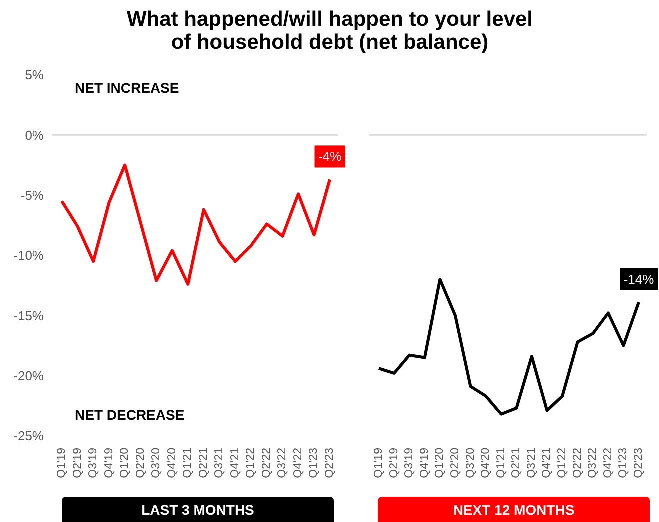 This screenshot has height=522, width=659. What do you see at coordinates (514, 509) in the screenshot?
I see `x-axis-title: NEXT 12 MONTHS` at bounding box center [514, 509].